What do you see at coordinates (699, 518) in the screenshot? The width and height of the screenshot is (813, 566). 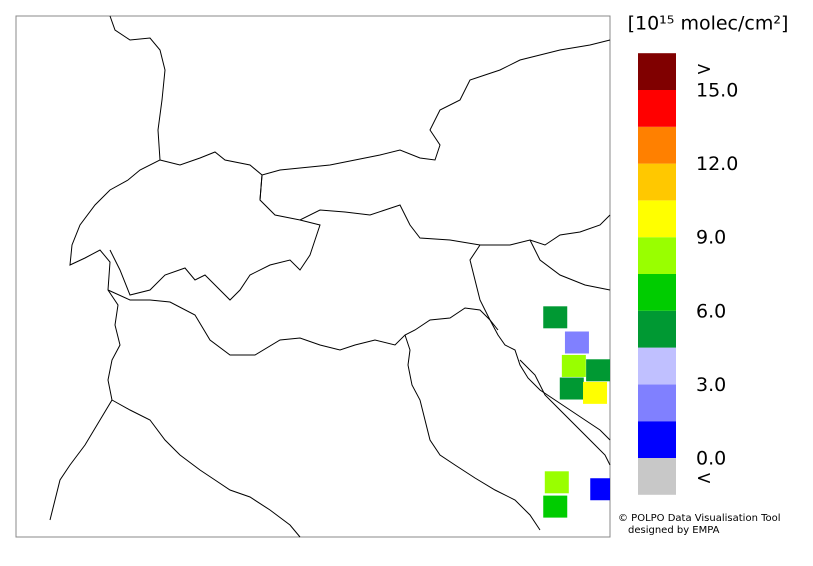 I see `credit-line: © POLPO Data Visualisation Tool` at bounding box center [699, 518].